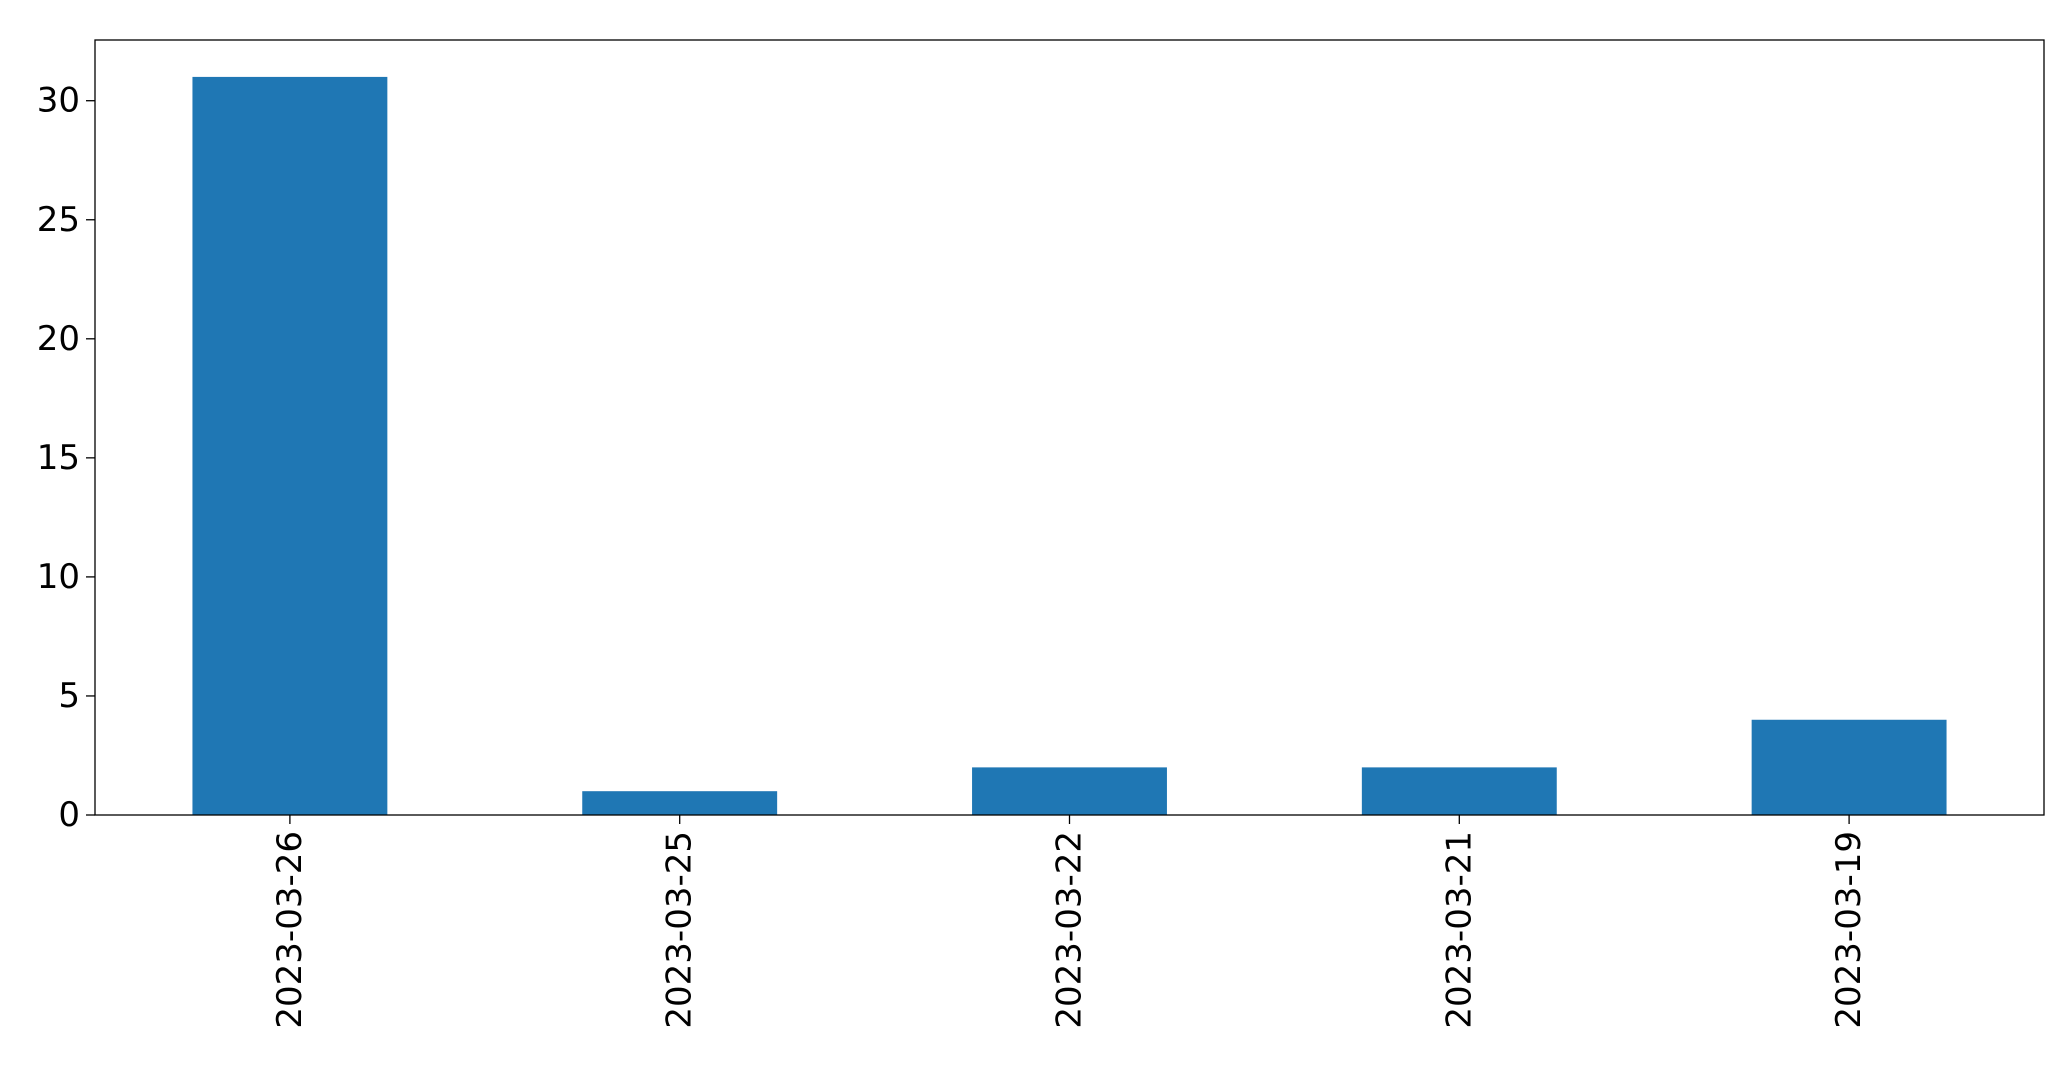  I want to click on x-tick-label: 2023-03-22, so click(1070, 930).